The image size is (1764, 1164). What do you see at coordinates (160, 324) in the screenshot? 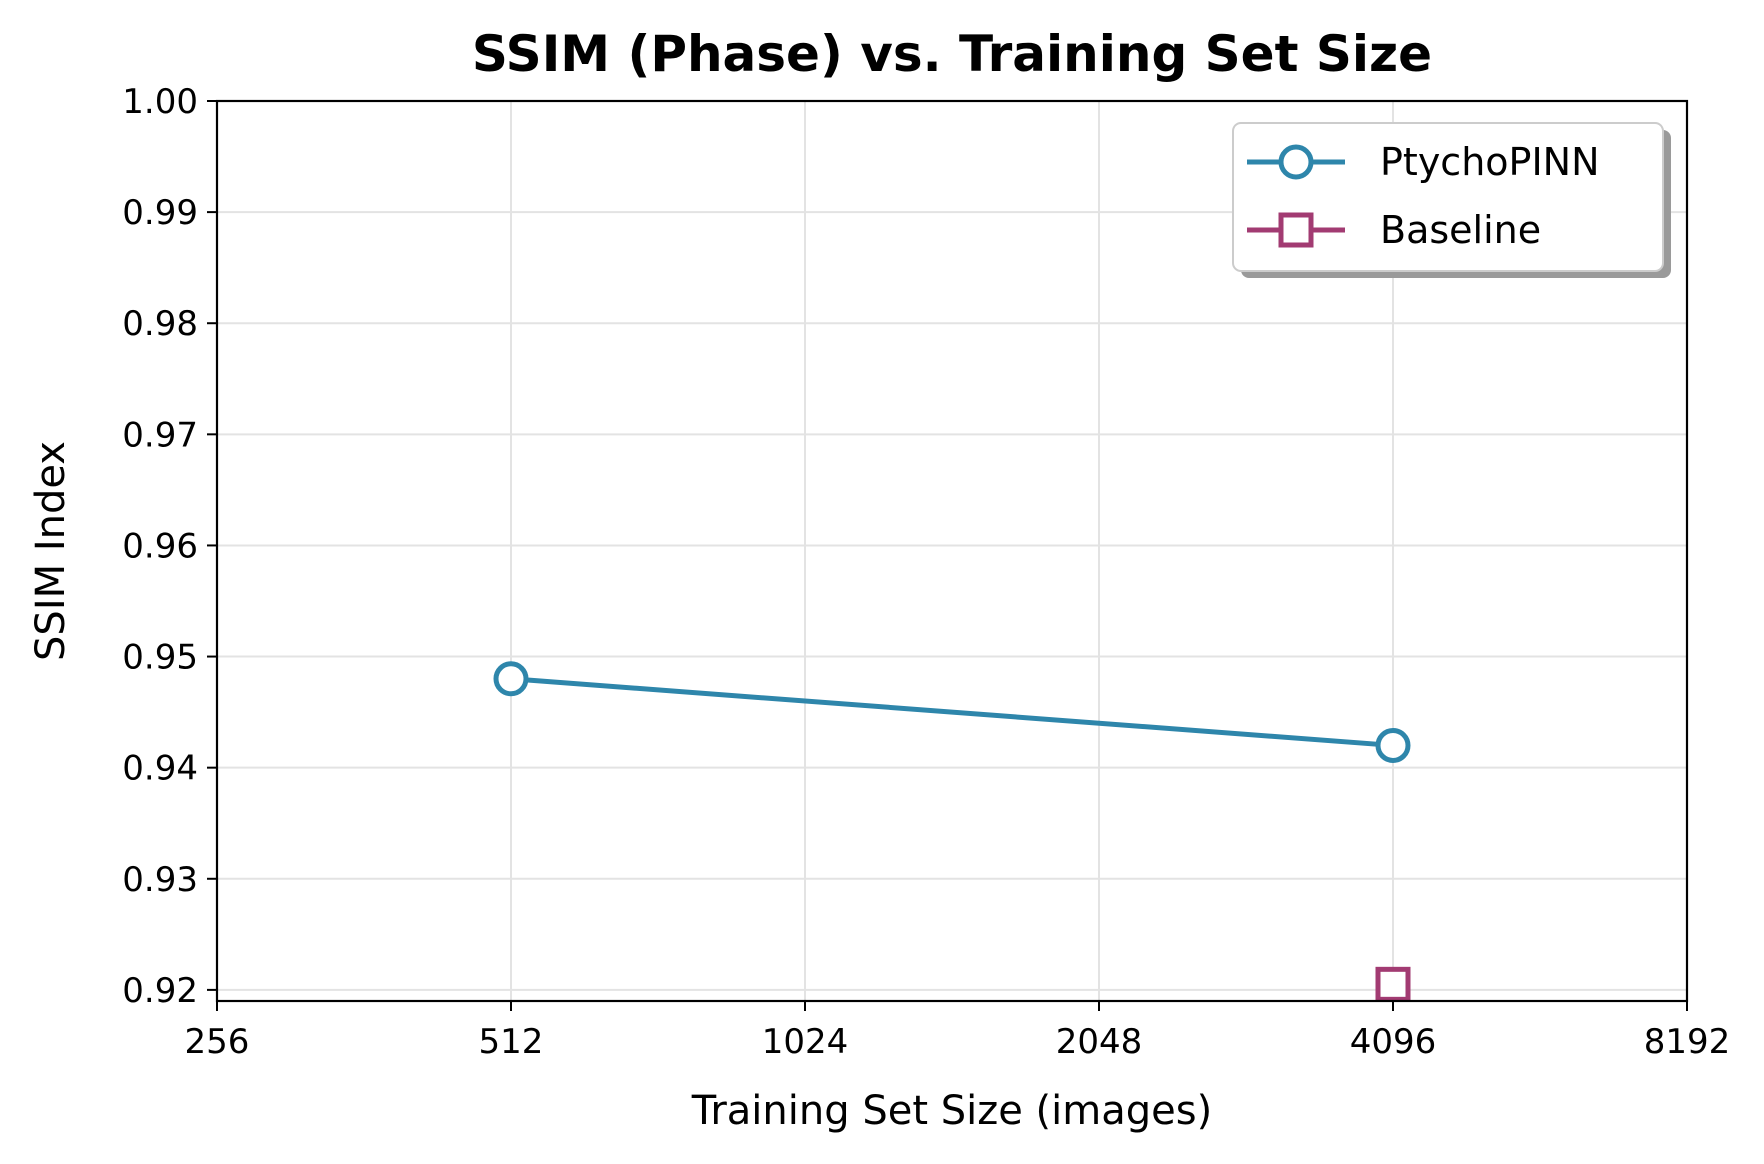
I see `y-tick-label: 0.98` at bounding box center [160, 324].